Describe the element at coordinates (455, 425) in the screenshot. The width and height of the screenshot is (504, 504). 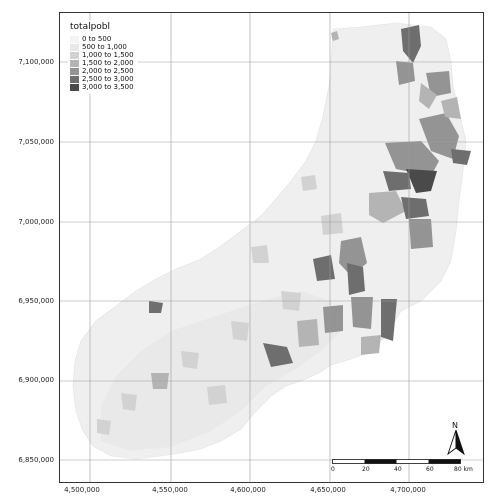
I see `north-arrow-label: N` at that location.